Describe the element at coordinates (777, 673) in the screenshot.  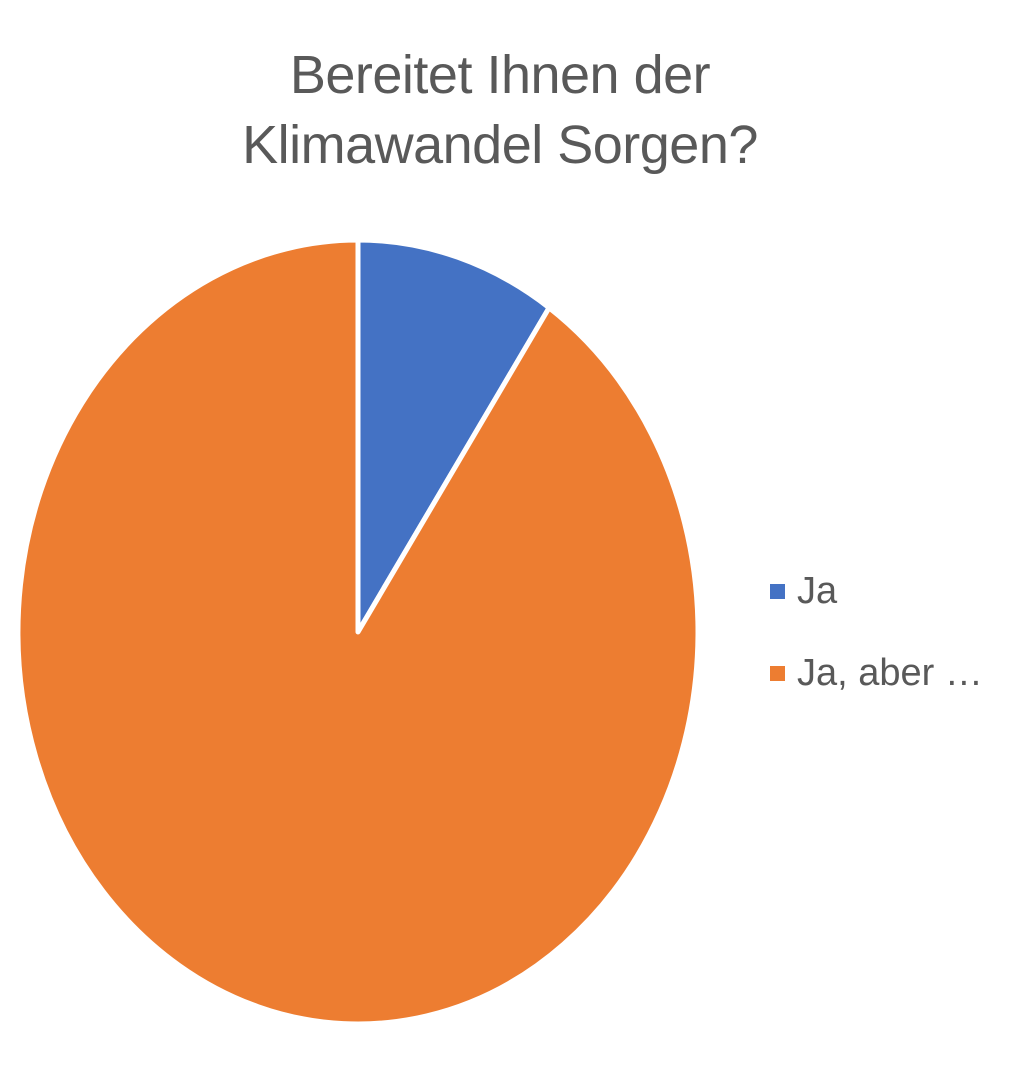
I see `legend-swatch-ja-aber` at that location.